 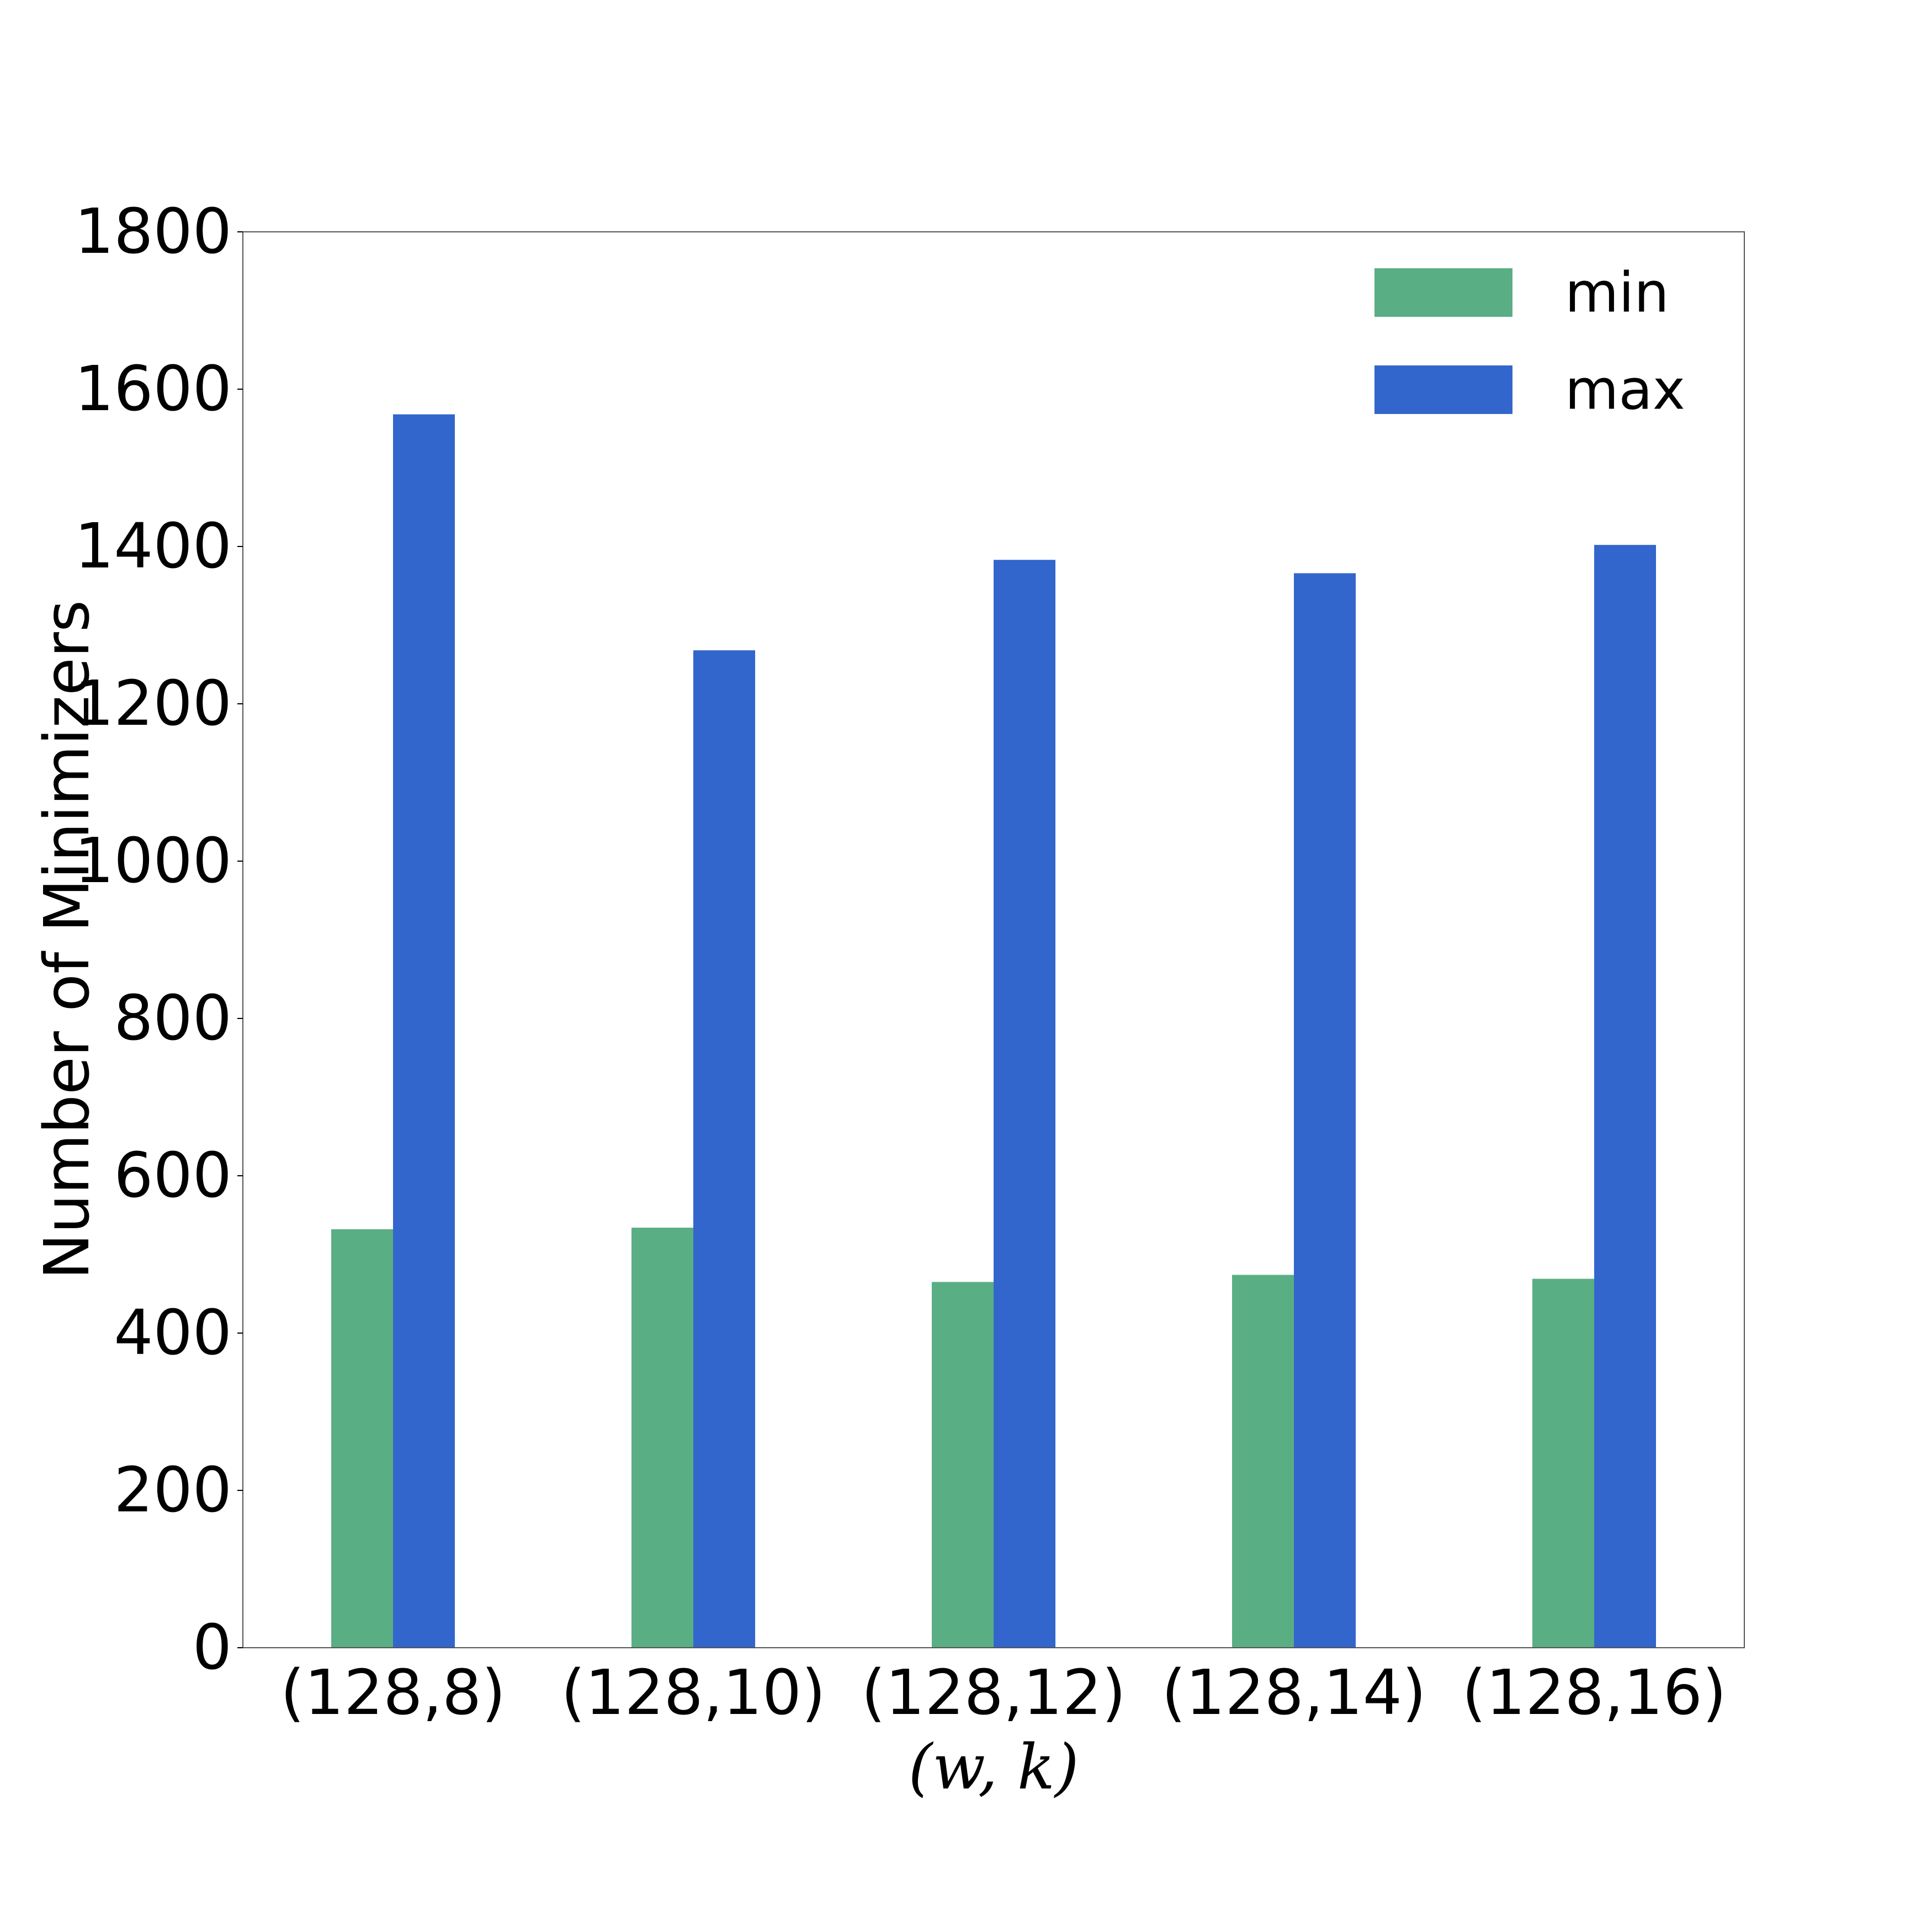 I want to click on y-tick-label-5: 1000, so click(x=154, y=861).